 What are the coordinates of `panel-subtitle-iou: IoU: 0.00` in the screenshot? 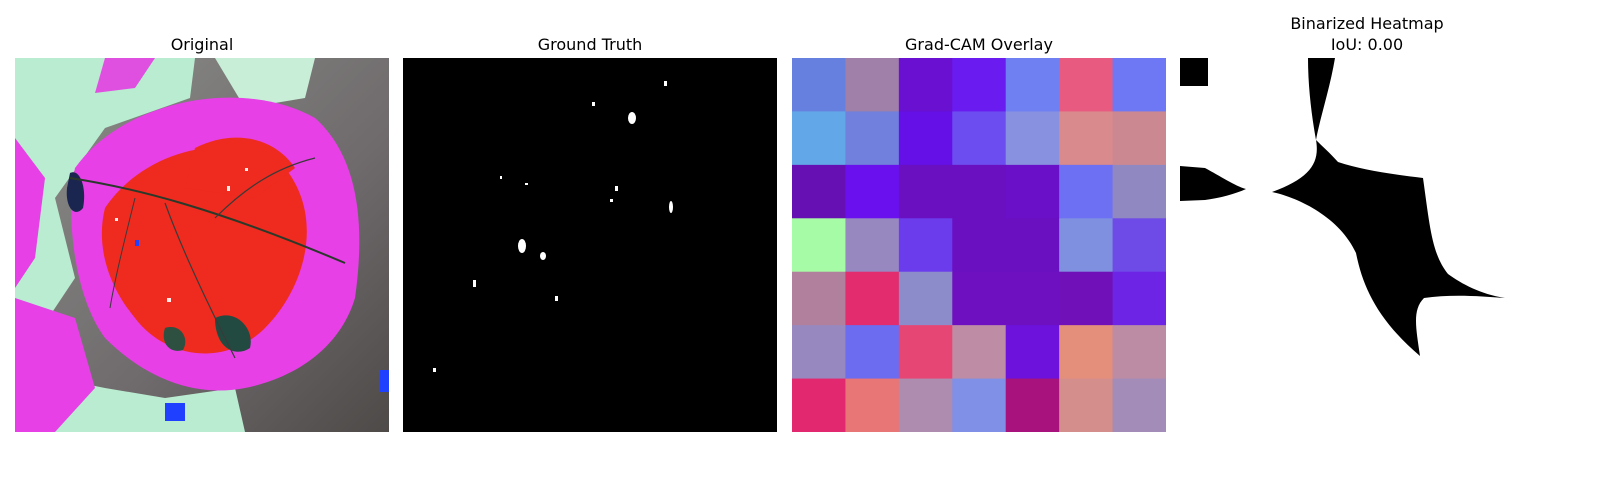 It's located at (1367, 44).